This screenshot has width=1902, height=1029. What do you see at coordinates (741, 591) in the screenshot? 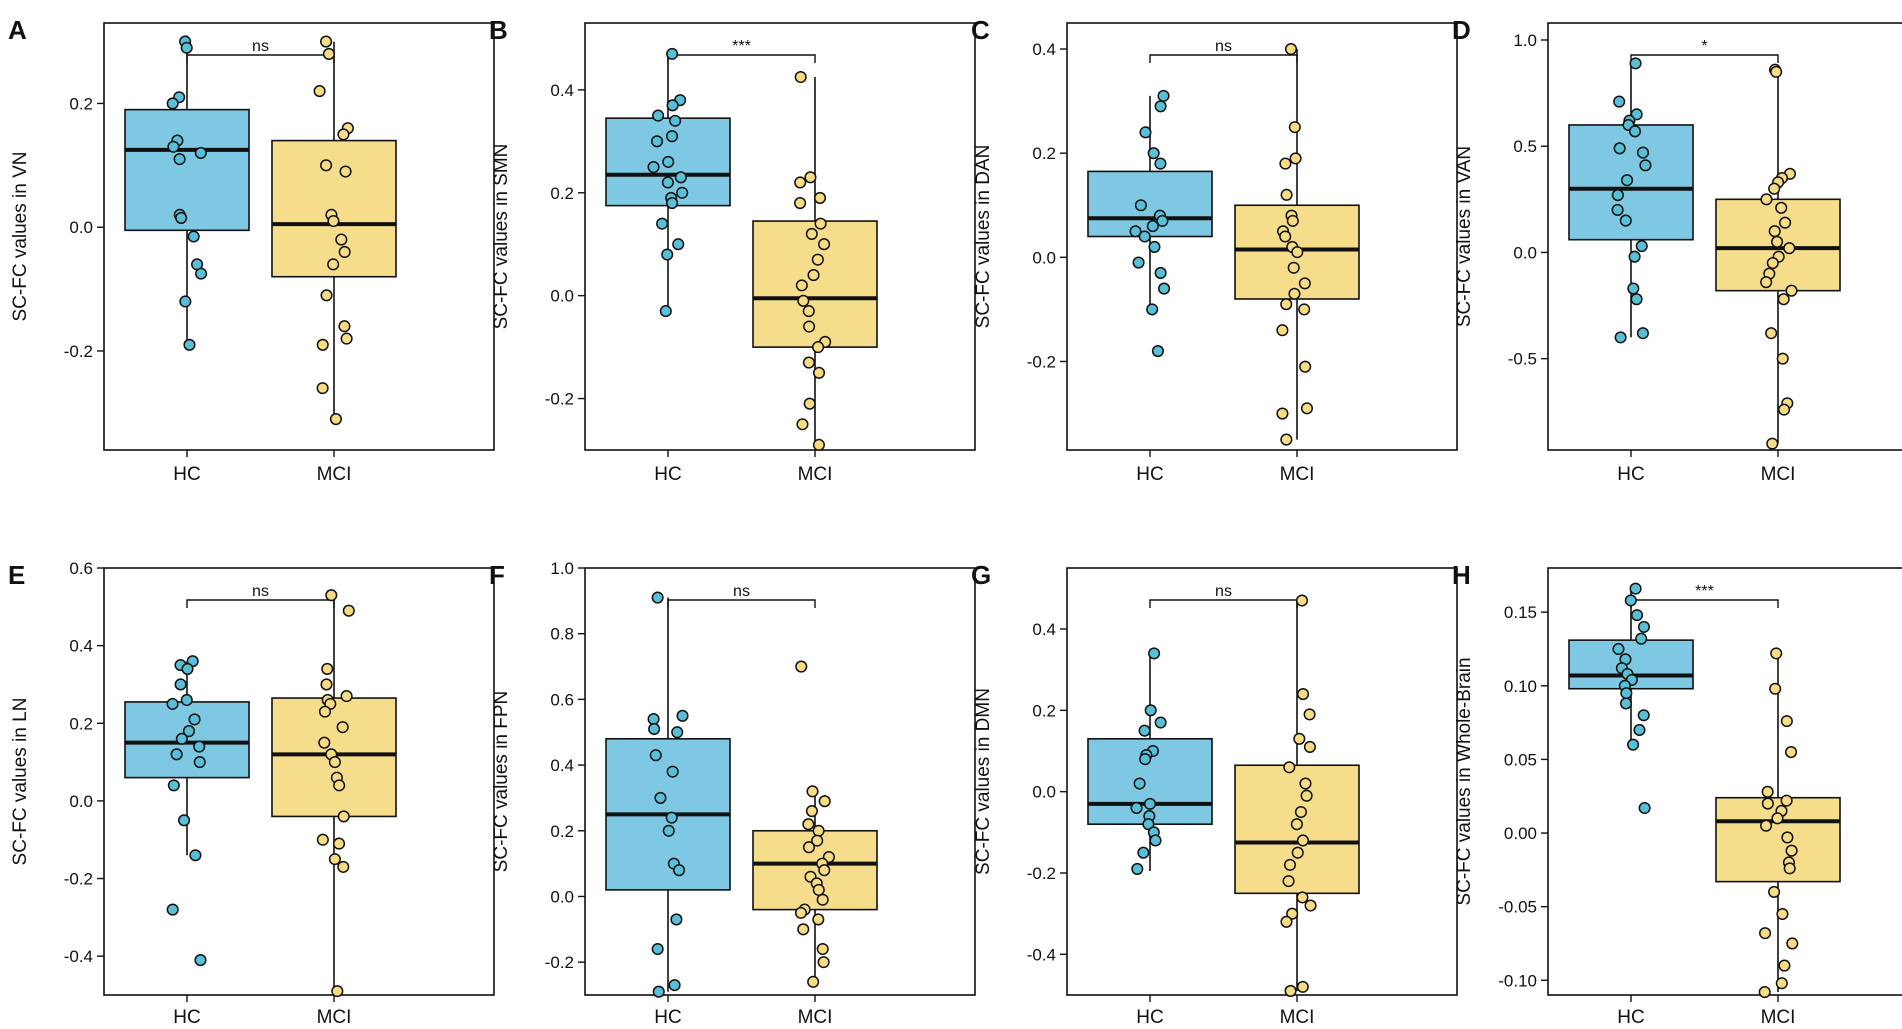
I see `significance-label: ns` at bounding box center [741, 591].